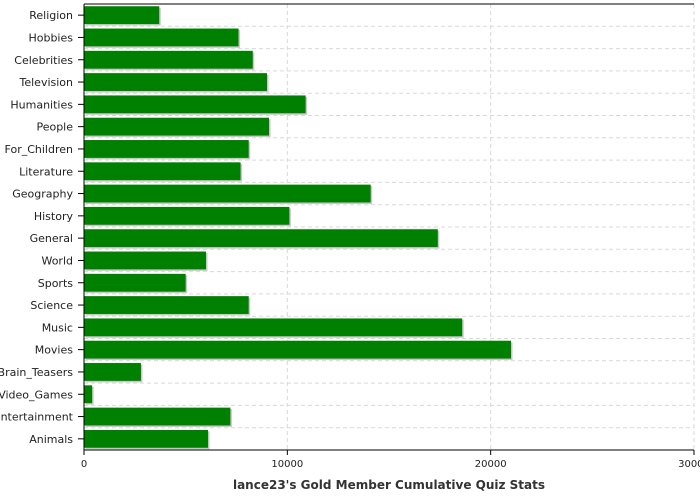 The height and width of the screenshot is (500, 700). I want to click on bar-World, so click(145, 260).